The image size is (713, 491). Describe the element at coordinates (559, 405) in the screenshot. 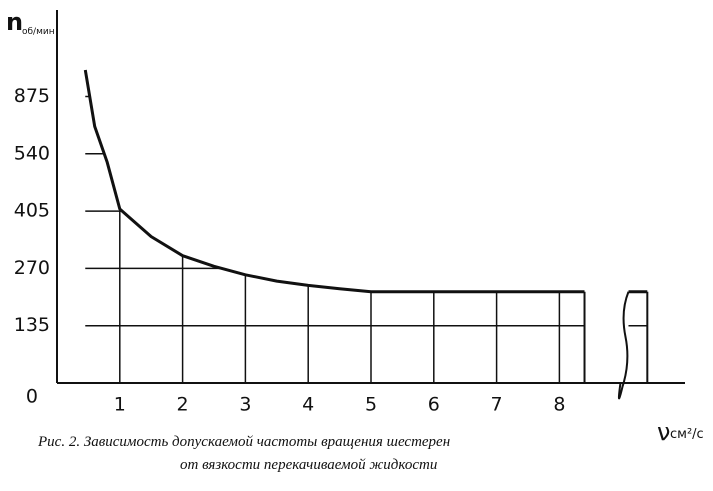

I see `x-tick-label: 8` at that location.